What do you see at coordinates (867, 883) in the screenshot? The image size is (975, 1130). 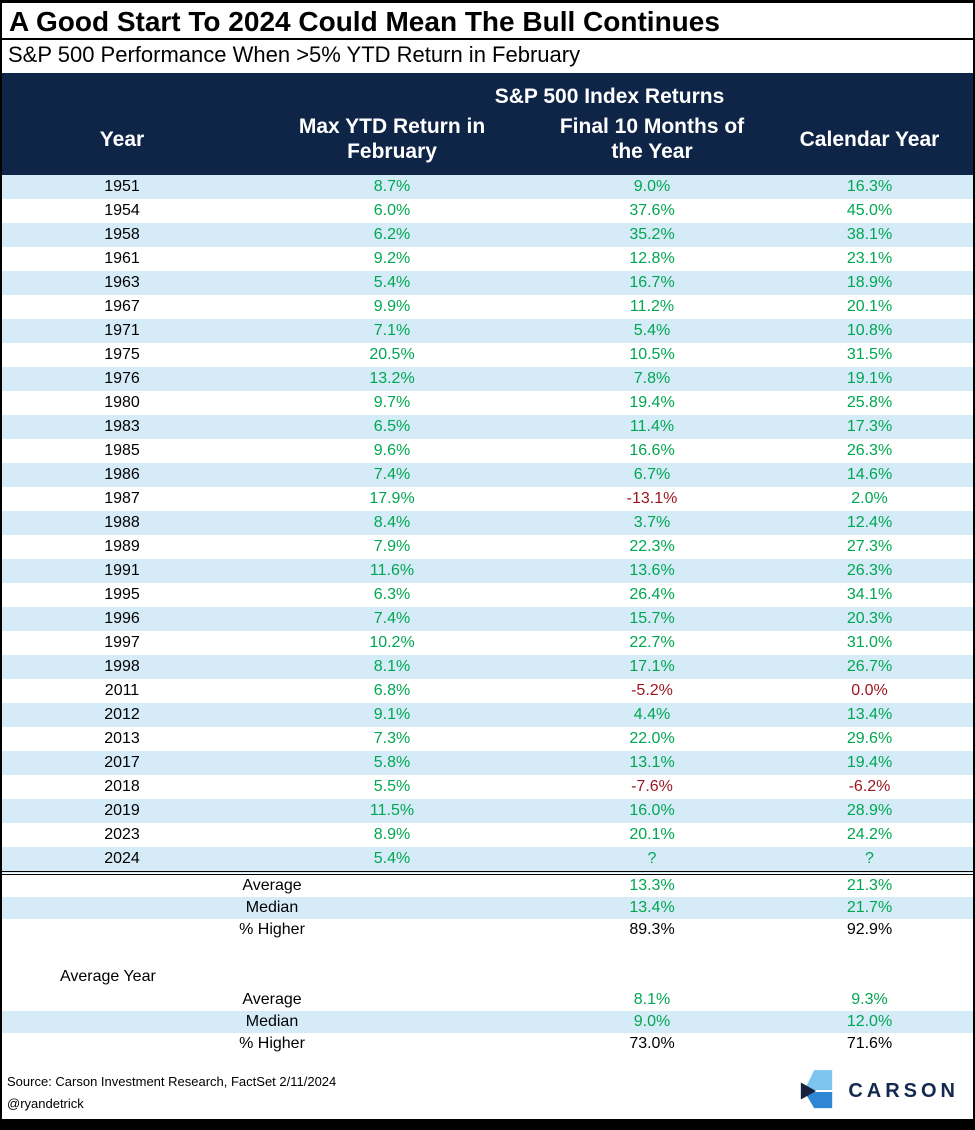 I see `calendar-year-summary-cell: 21.3%` at bounding box center [867, 883].